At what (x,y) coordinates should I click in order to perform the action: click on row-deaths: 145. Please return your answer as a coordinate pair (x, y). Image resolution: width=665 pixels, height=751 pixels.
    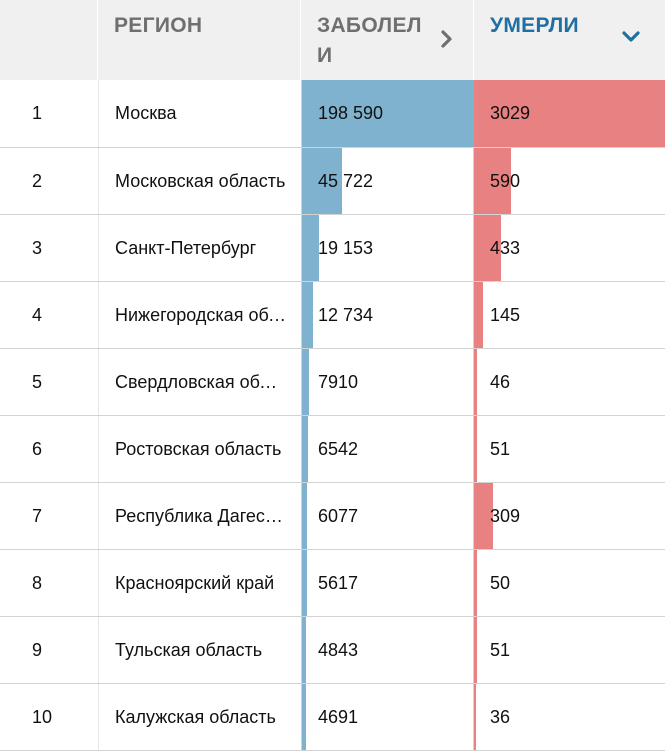
    Looking at the image, I should click on (505, 314).